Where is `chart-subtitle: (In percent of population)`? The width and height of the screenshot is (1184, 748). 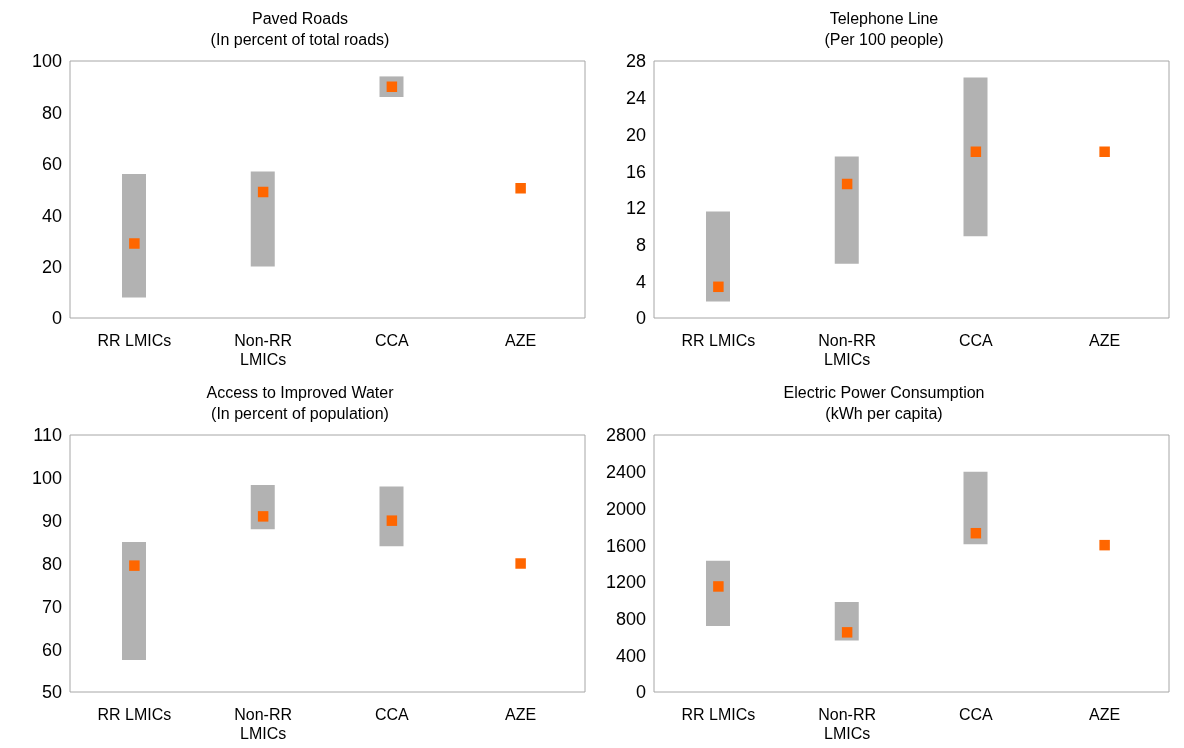
chart-subtitle: (In percent of population) is located at coordinates (300, 414).